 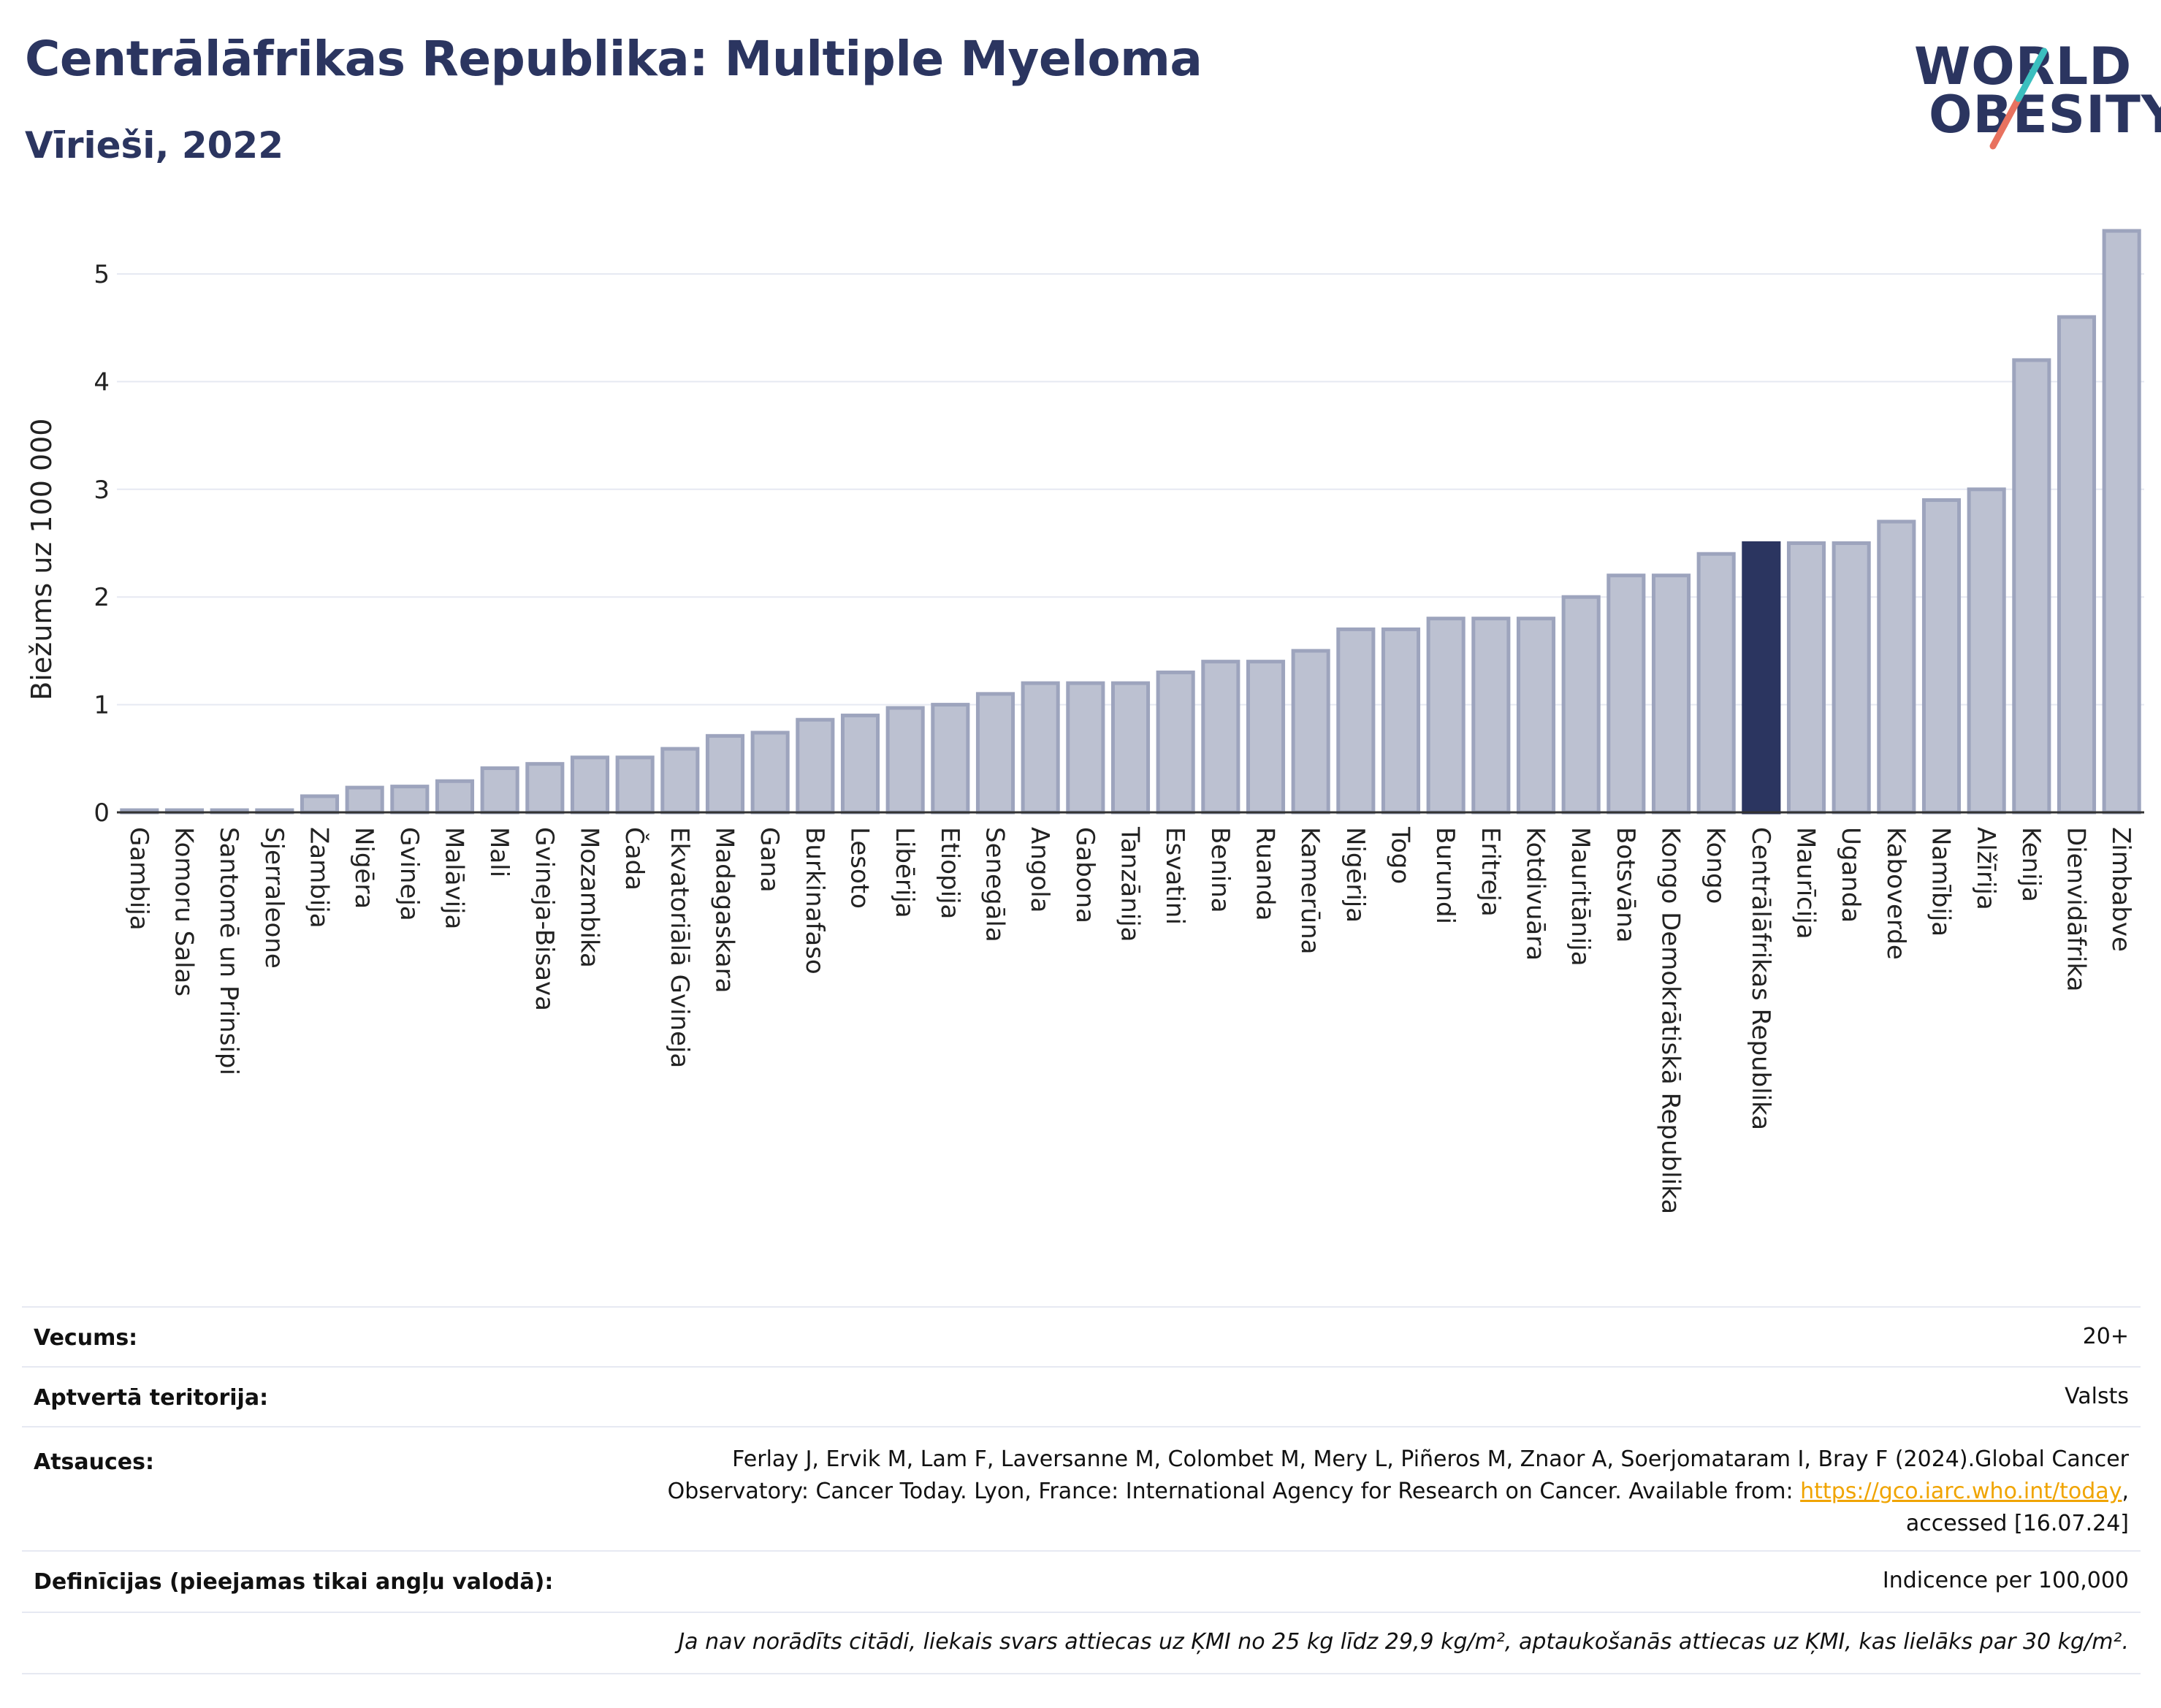 What do you see at coordinates (2097, 1396) in the screenshot?
I see `territory-value: Valsts` at bounding box center [2097, 1396].